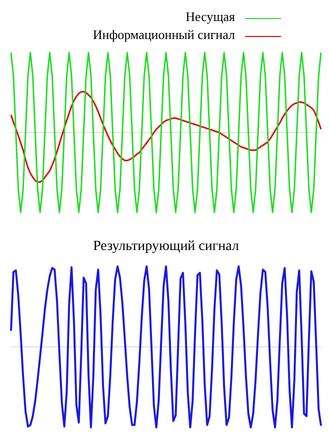 The width and height of the screenshot is (329, 437). What do you see at coordinates (210, 16) in the screenshot?
I see `legend-label: Несущая` at bounding box center [210, 16].